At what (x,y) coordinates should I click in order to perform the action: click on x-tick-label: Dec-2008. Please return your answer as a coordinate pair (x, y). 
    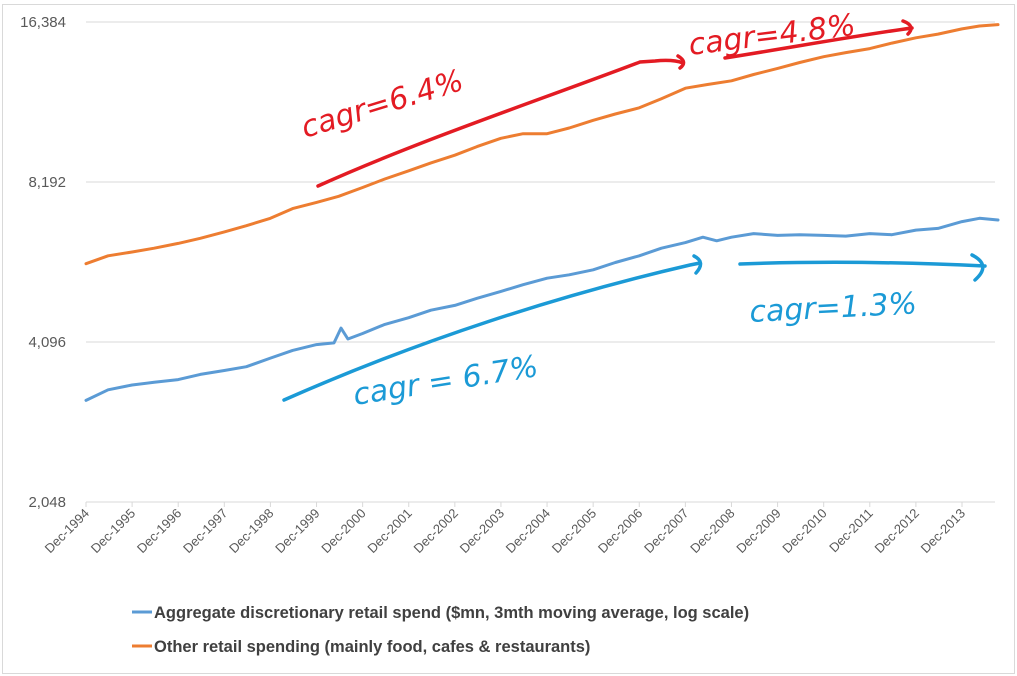
    Looking at the image, I should click on (712, 531).